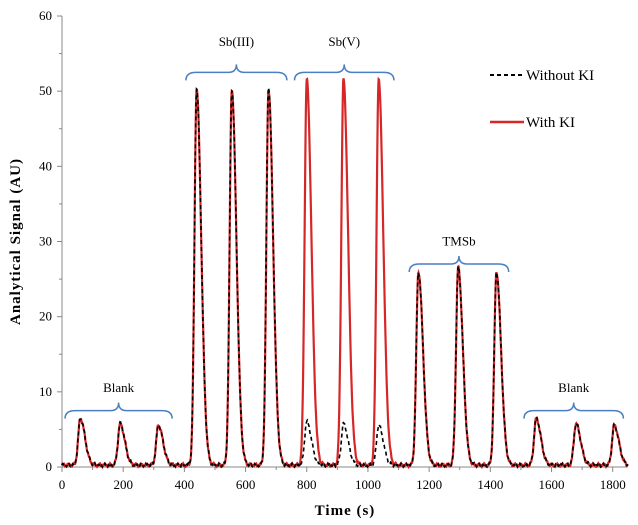 The width and height of the screenshot is (638, 525). I want to click on y-axis-title: Analytical Signal (AU), so click(16, 241).